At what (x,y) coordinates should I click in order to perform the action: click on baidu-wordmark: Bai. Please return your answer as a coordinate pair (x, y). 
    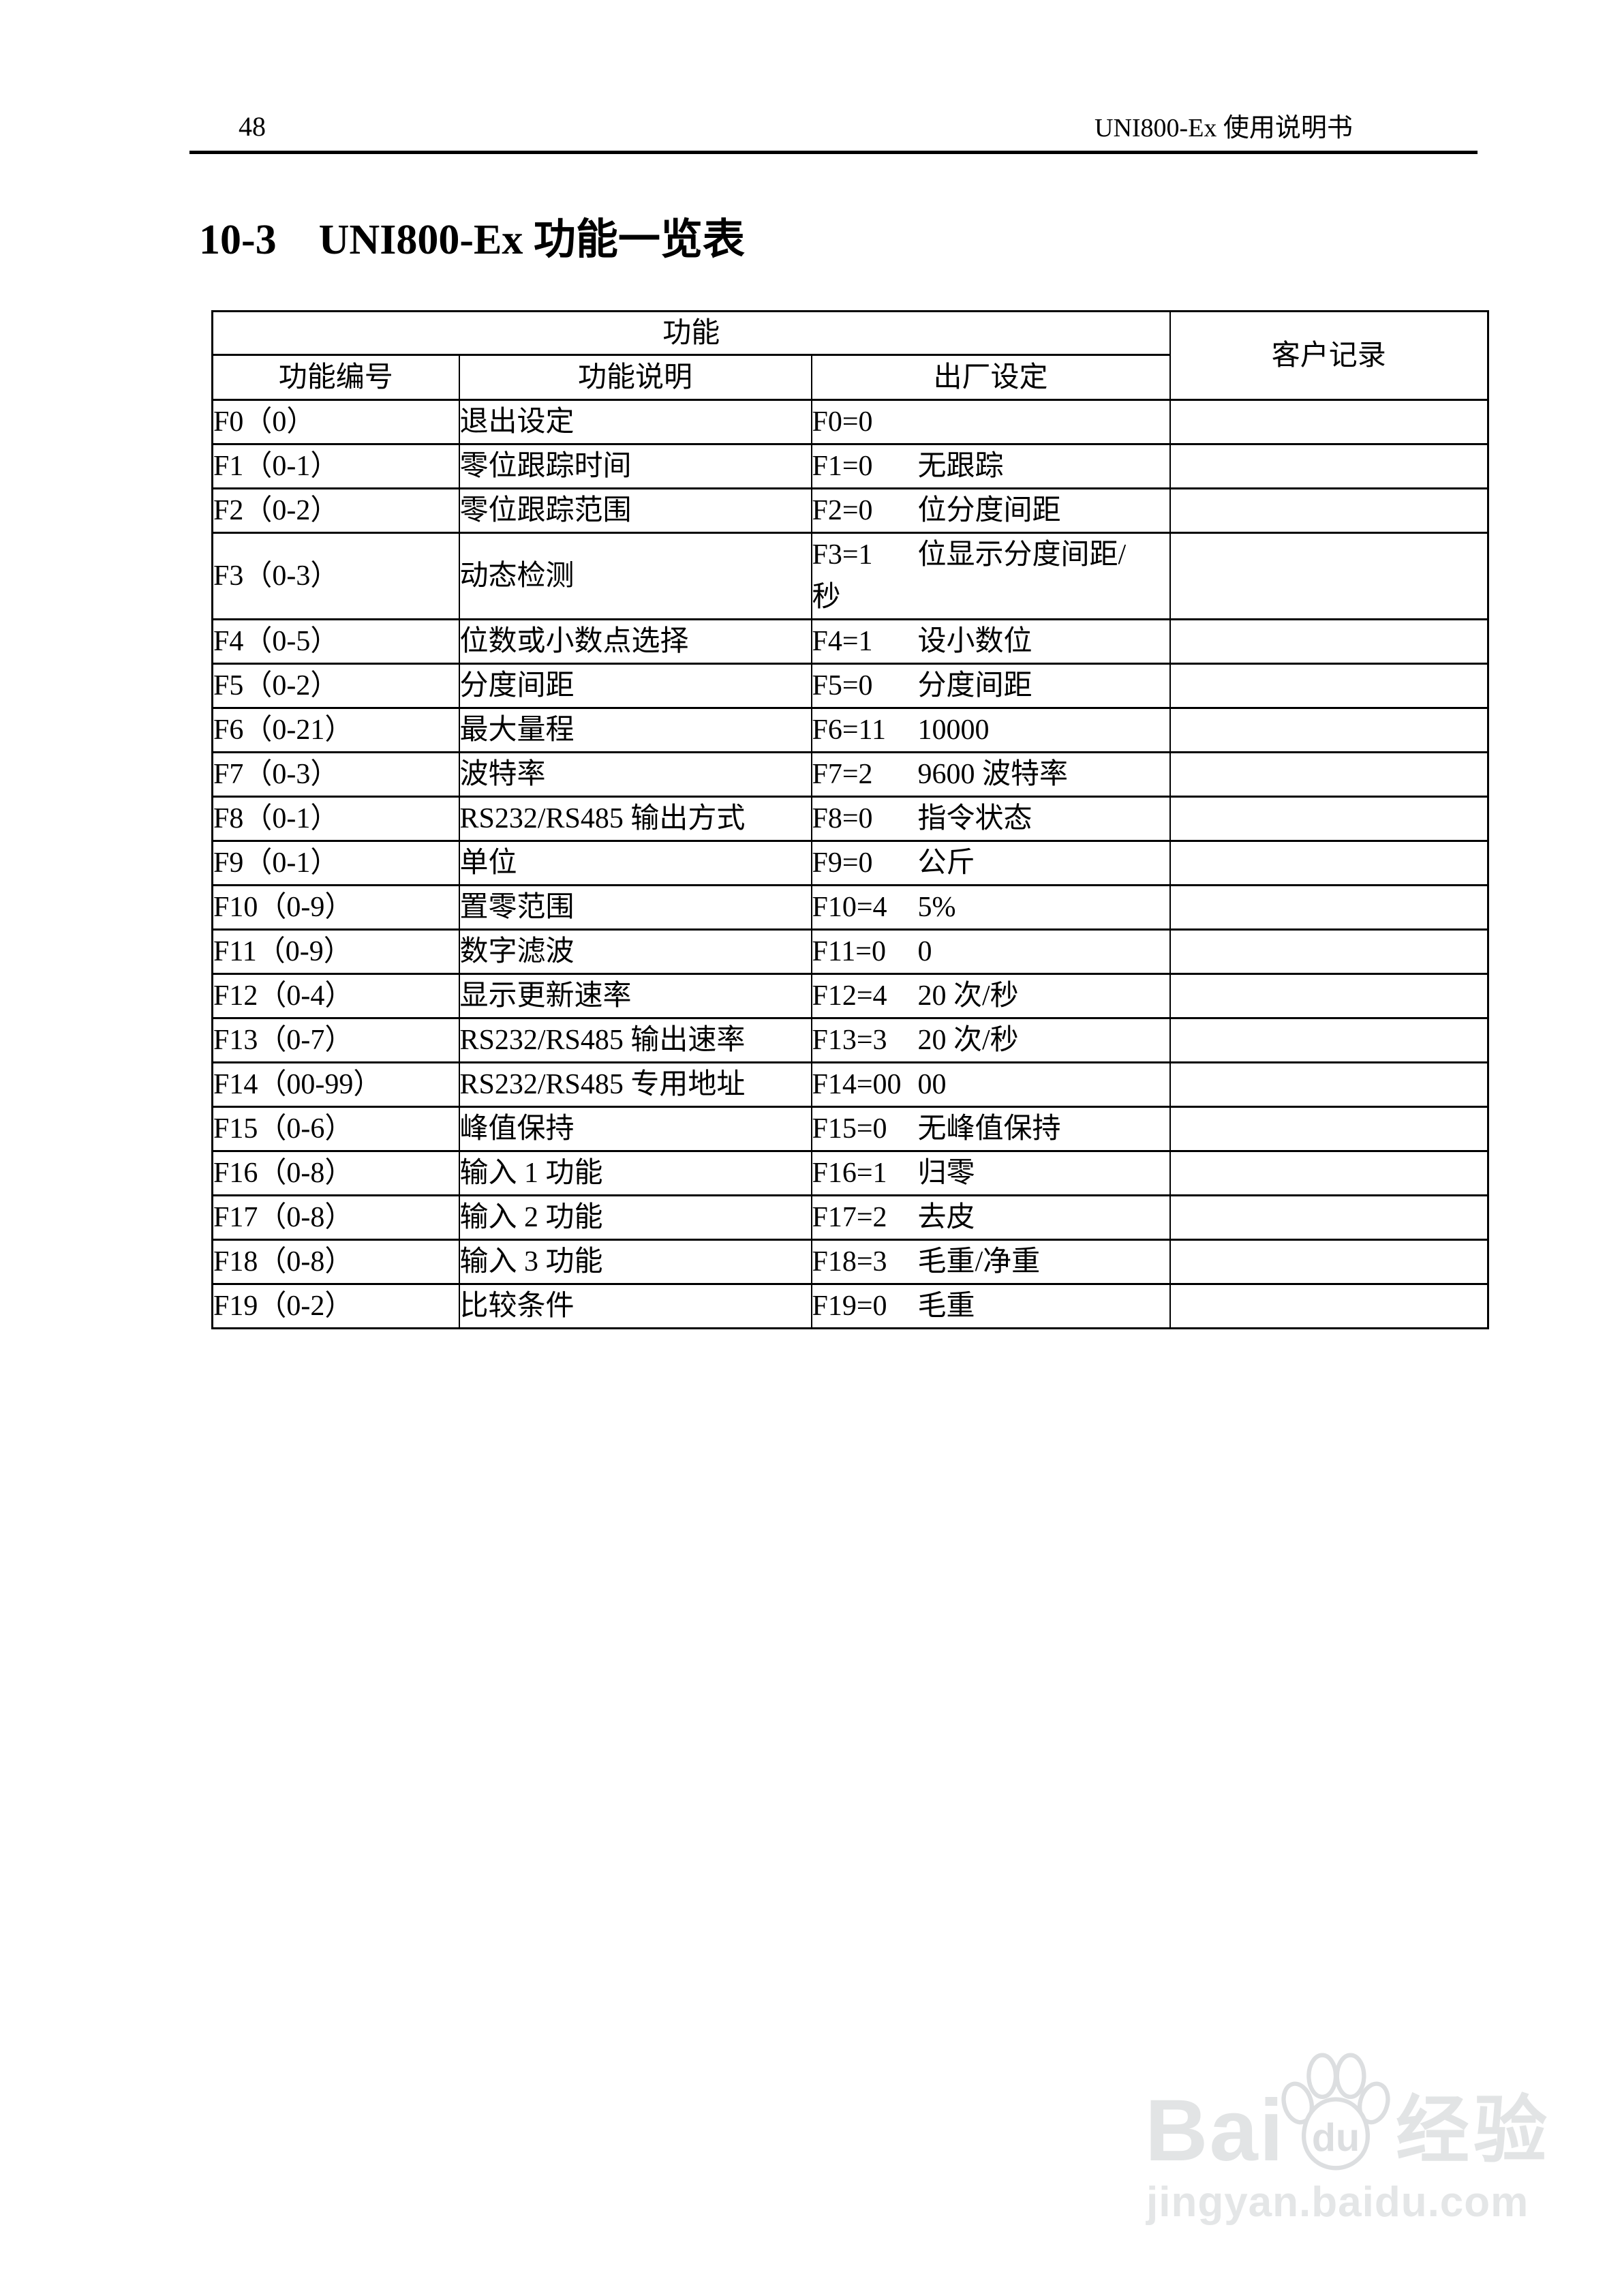
    Looking at the image, I should click on (1215, 2130).